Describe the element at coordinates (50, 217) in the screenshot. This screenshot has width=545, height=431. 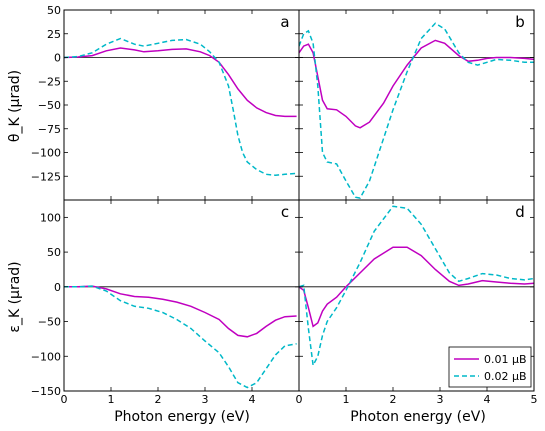
I see `y-tick-label: 100` at that location.